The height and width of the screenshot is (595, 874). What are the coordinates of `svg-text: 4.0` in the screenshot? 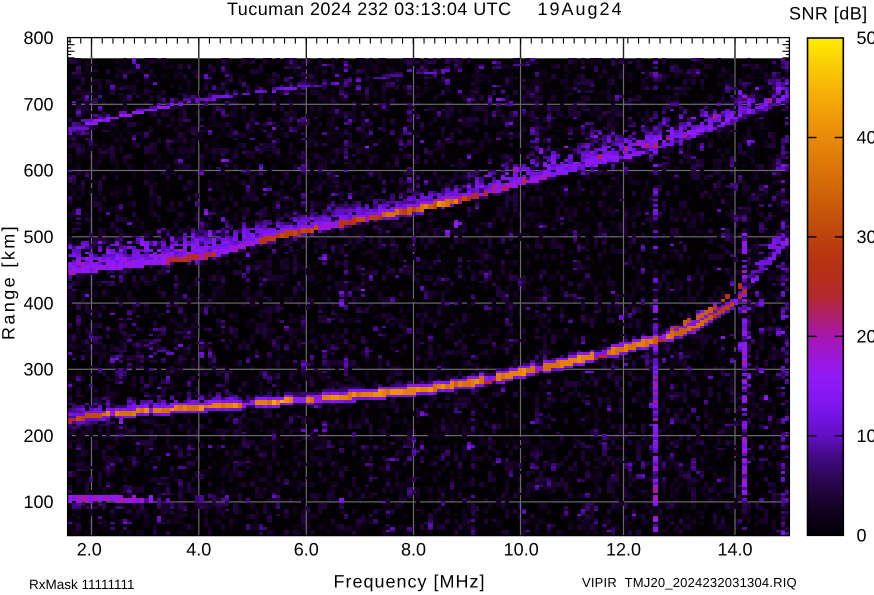 It's located at (198, 550).